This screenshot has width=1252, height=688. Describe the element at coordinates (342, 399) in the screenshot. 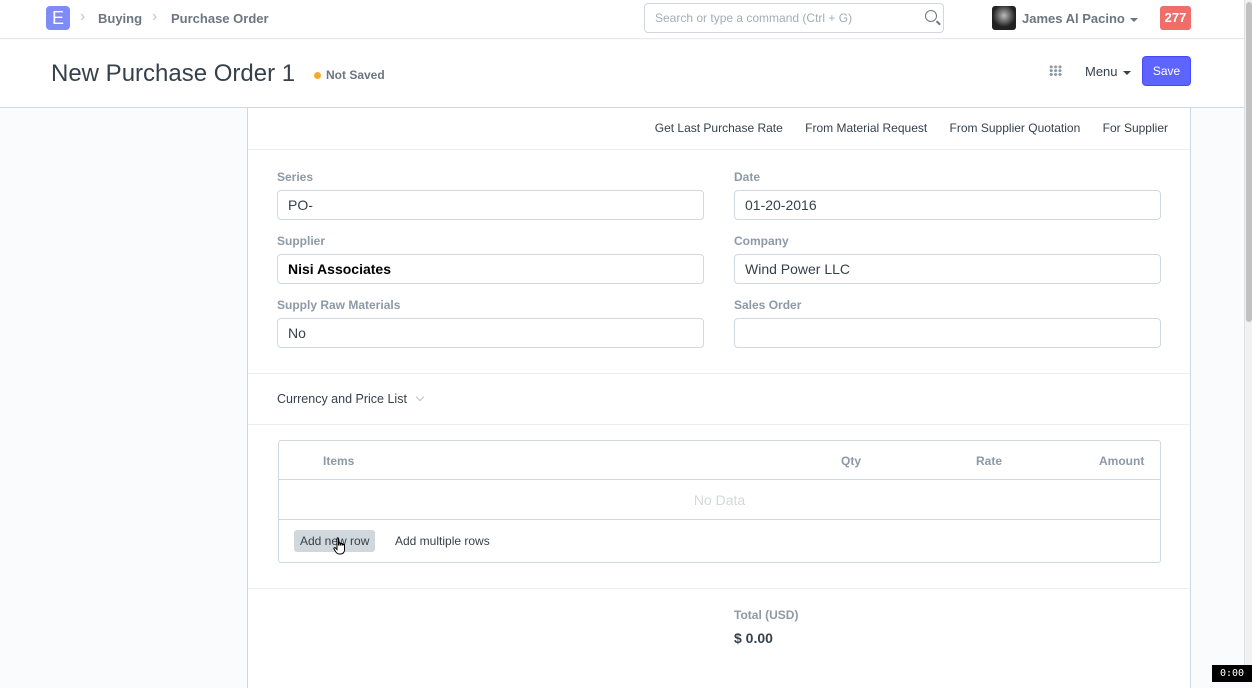

I see `currency-section-label: Currency and Price List` at that location.